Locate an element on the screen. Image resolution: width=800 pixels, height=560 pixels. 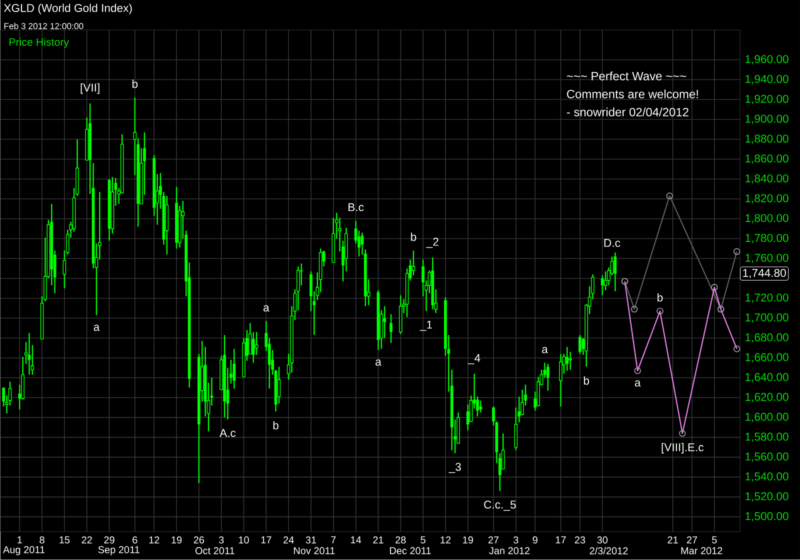
x-tick-label: 15 is located at coordinates (65, 540).